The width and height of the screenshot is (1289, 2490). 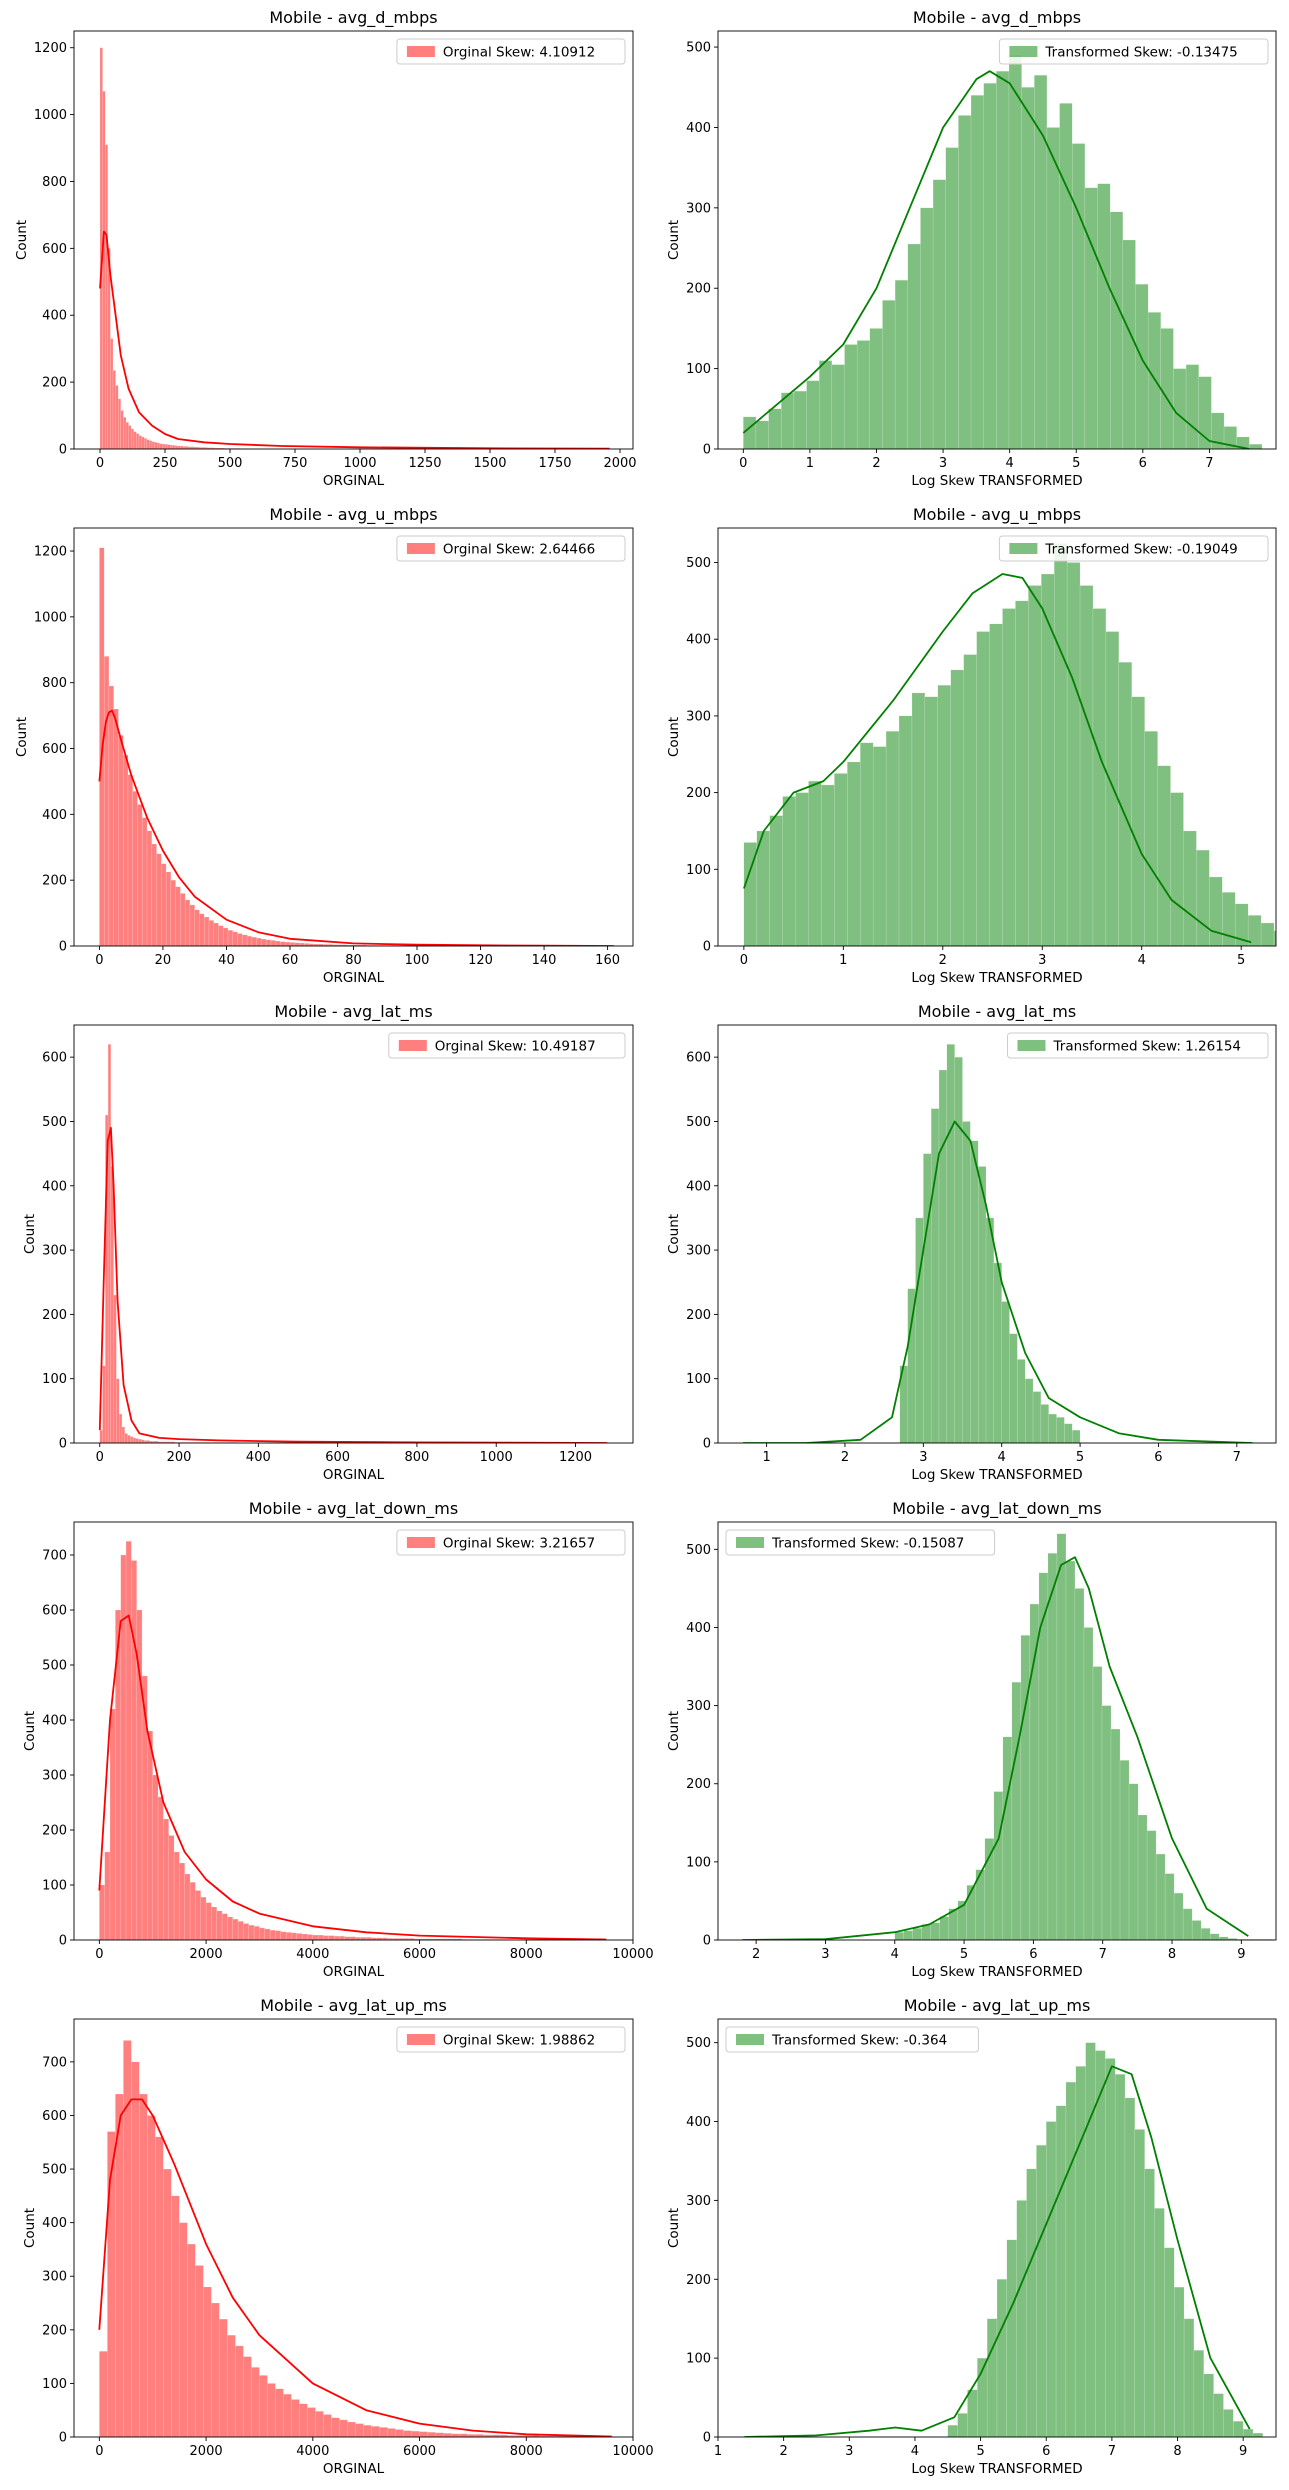 What do you see at coordinates (417, 1457) in the screenshot?
I see `x-tick-label: 800` at bounding box center [417, 1457].